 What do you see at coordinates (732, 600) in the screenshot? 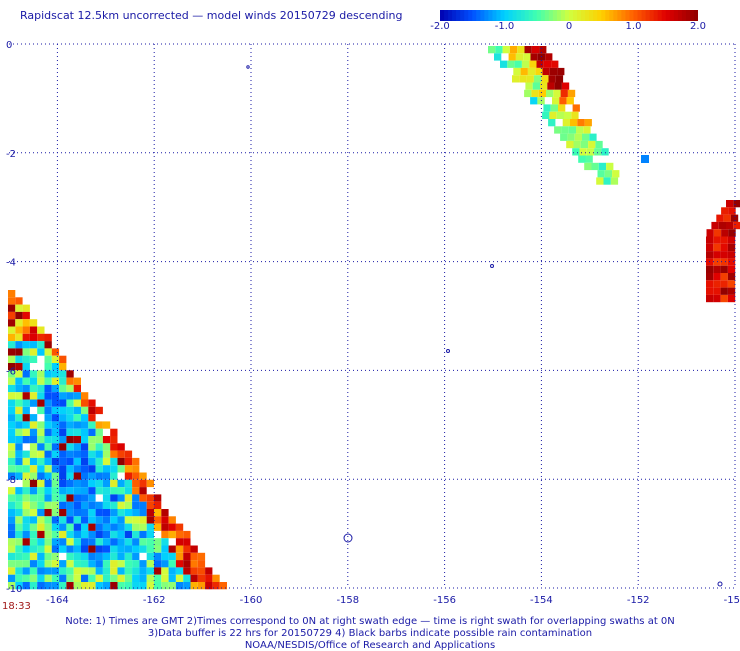
I see `x-tick-label: -150` at bounding box center [732, 600].